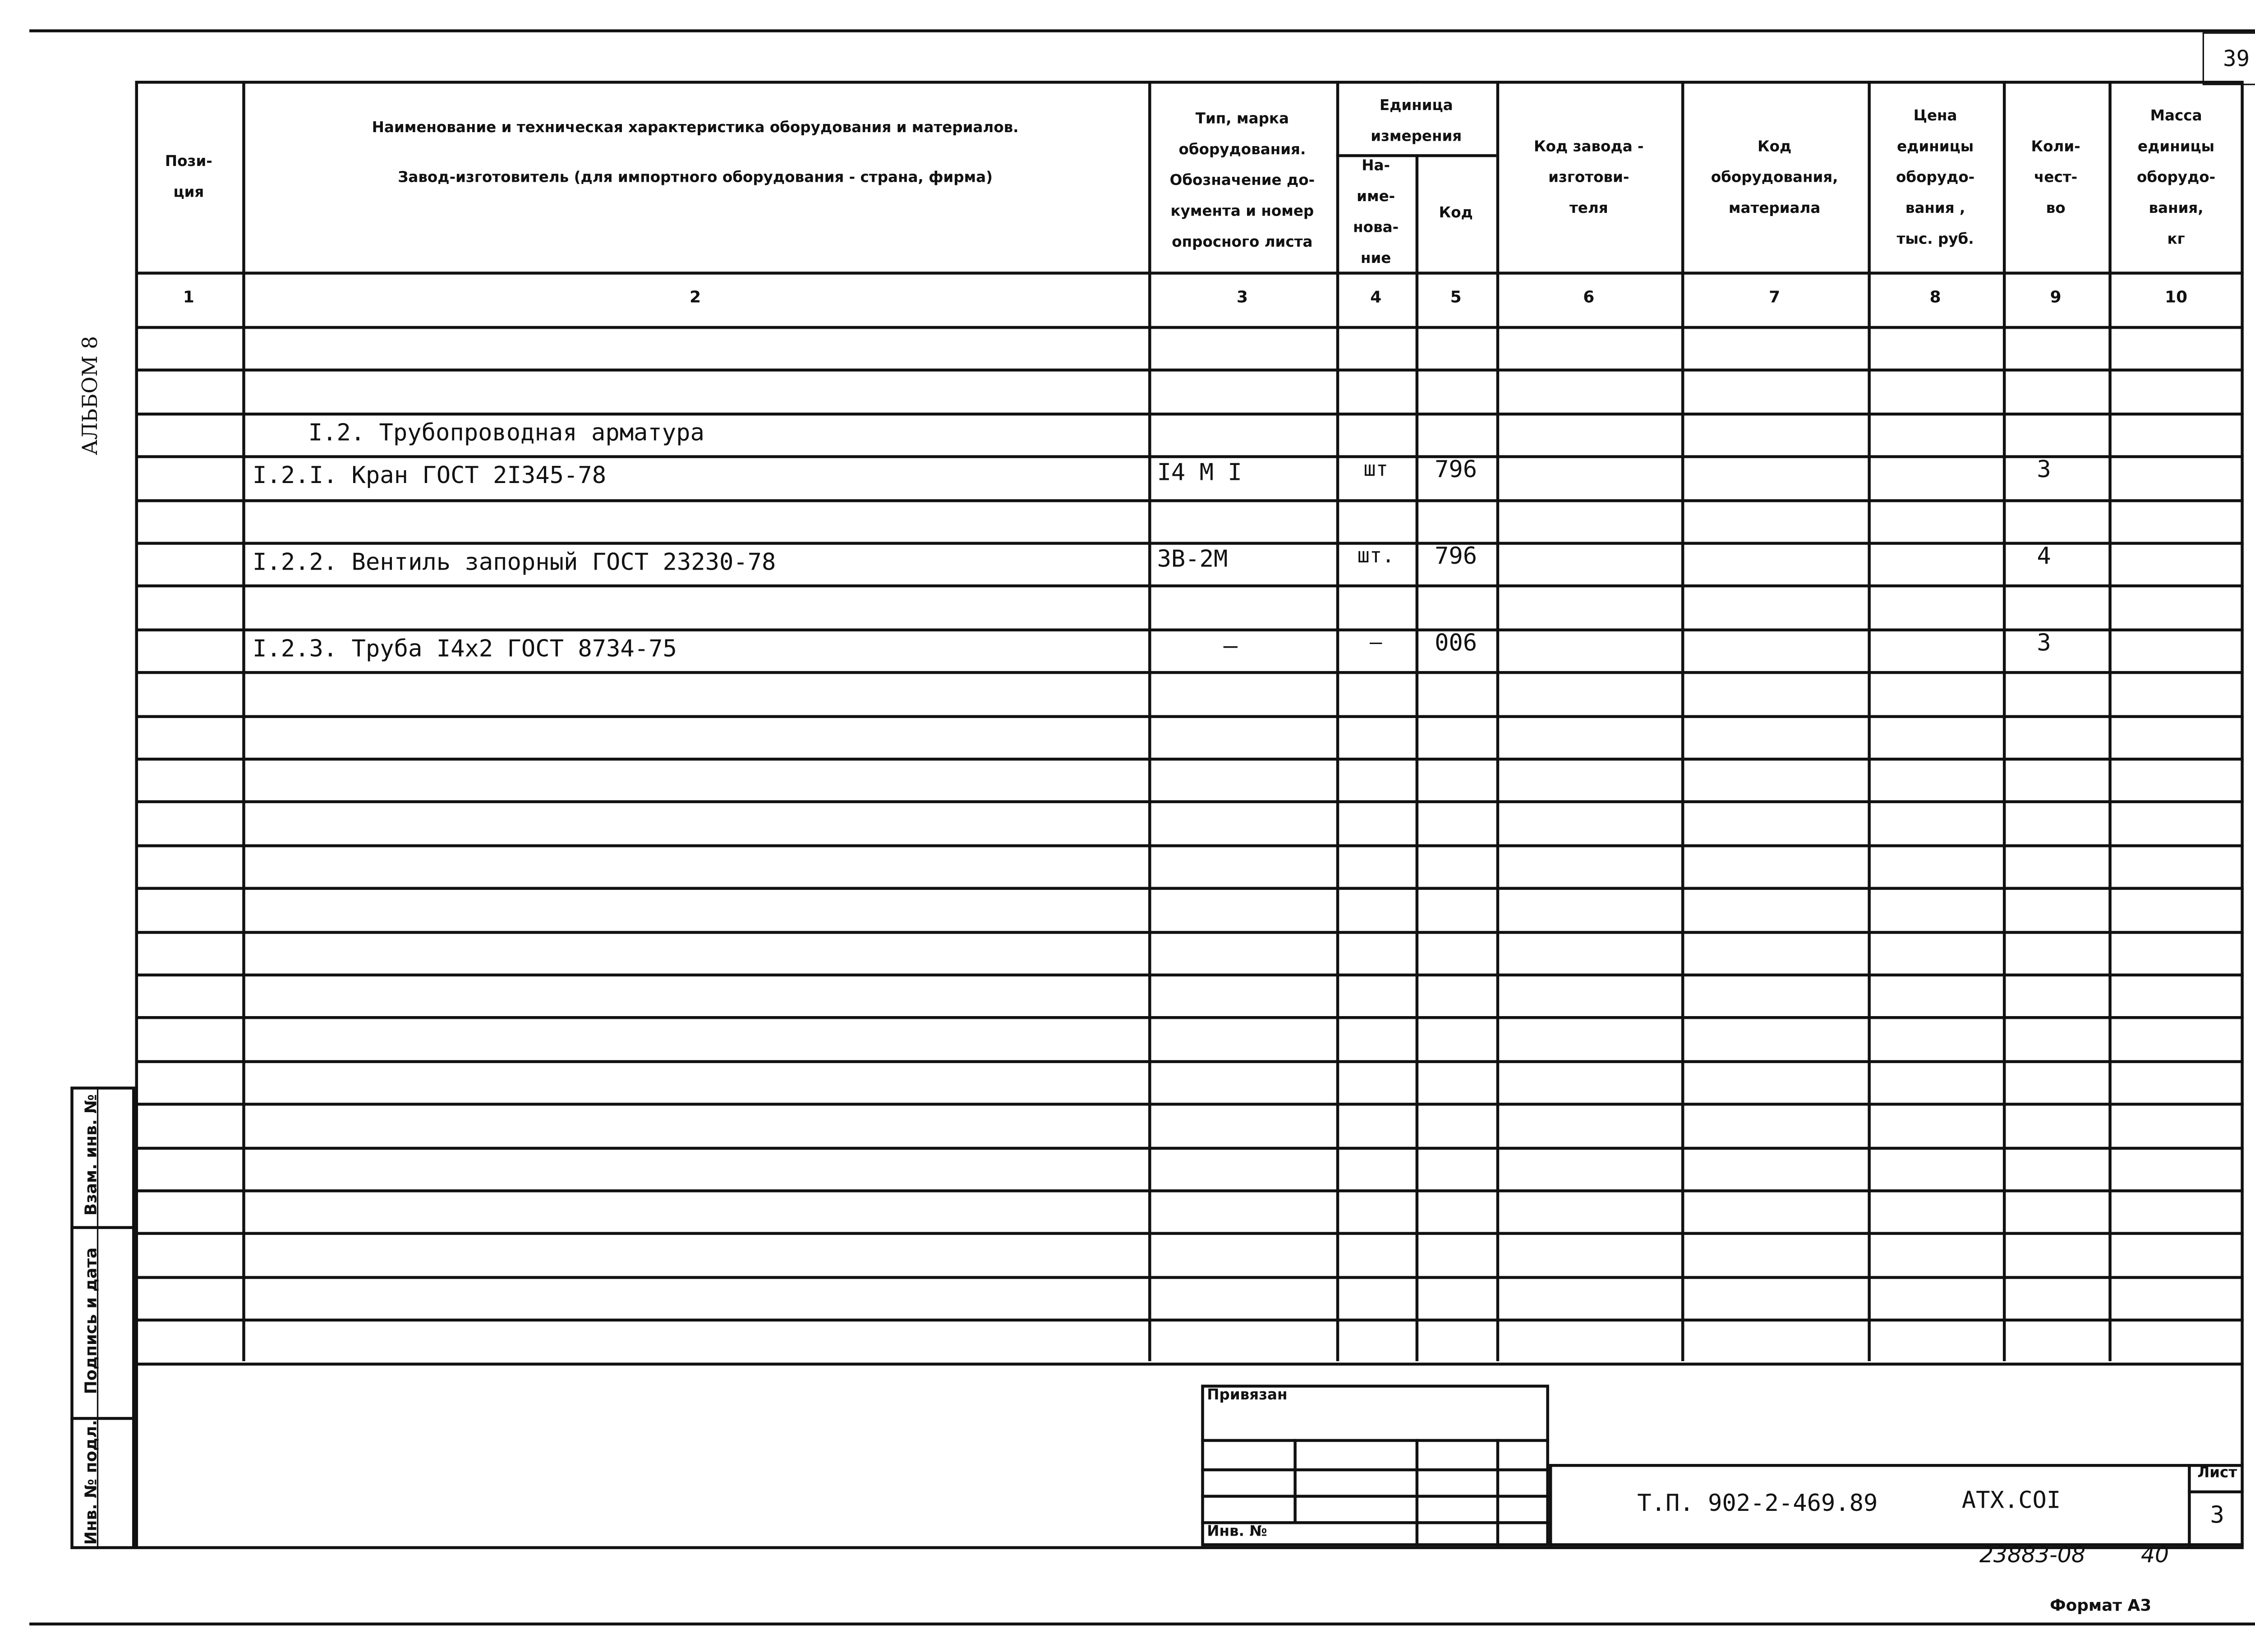 The image size is (2255, 1652). What do you see at coordinates (1774, 209) in the screenshot?
I see `header-text: материала` at bounding box center [1774, 209].